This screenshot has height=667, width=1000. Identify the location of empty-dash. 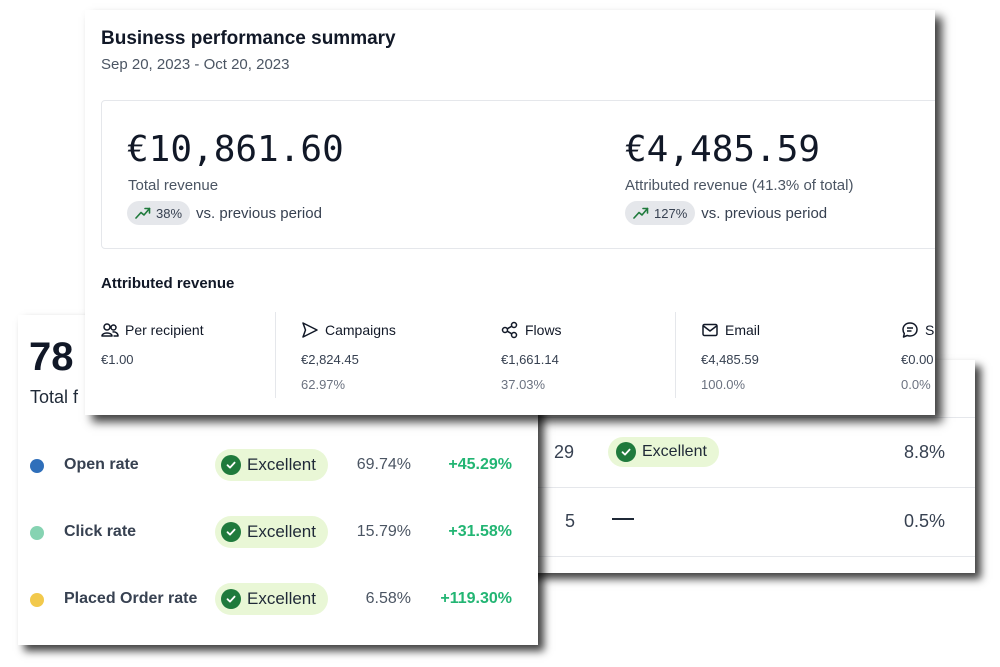
(623, 519).